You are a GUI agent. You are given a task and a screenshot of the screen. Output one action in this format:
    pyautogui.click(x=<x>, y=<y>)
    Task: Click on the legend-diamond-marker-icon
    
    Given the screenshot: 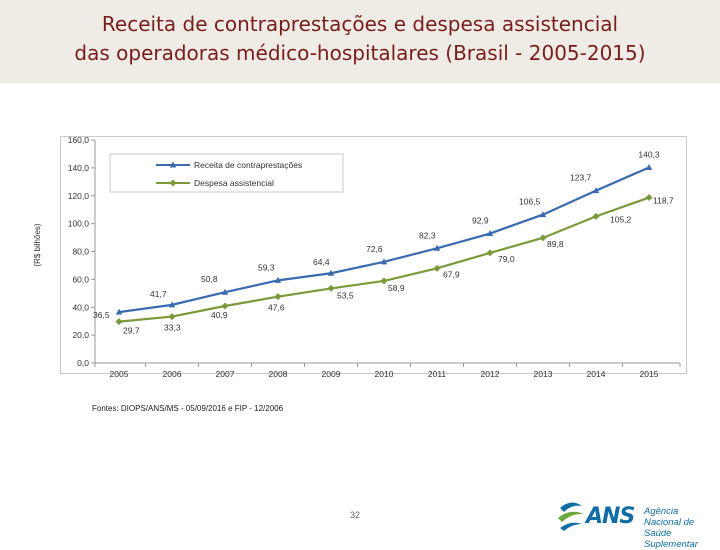 What is the action you would take?
    pyautogui.click(x=173, y=183)
    